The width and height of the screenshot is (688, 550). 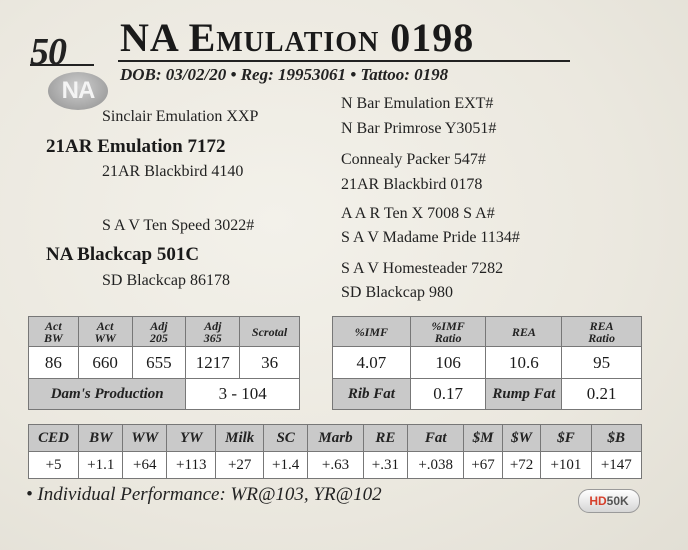 I want to click on hd50k-logo: HD50K, so click(x=609, y=501).